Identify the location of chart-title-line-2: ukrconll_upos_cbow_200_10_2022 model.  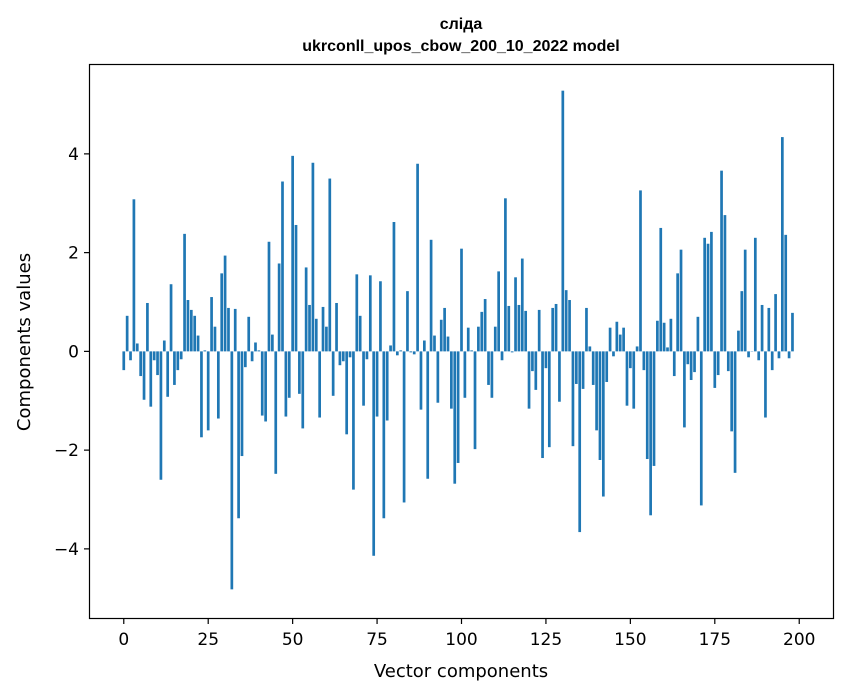
(460, 46).